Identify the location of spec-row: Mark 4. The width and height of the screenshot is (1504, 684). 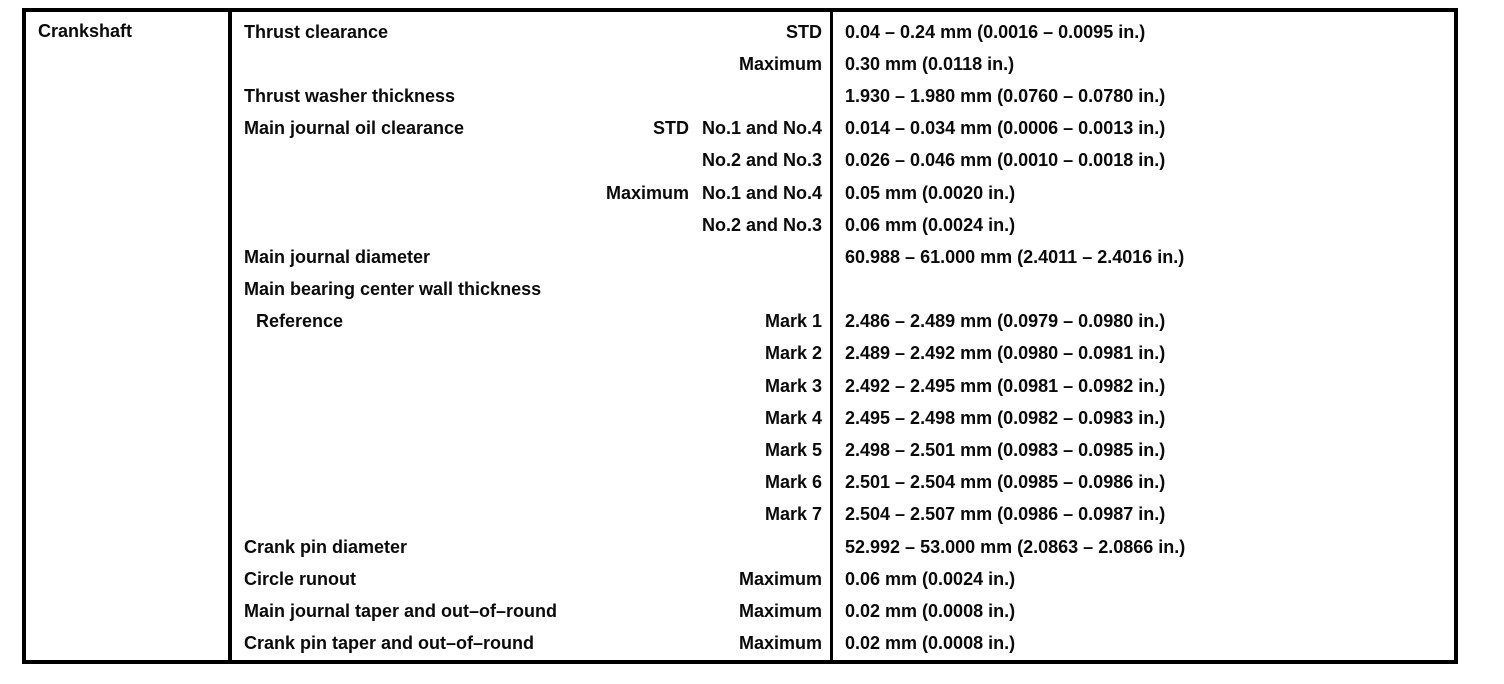
(531, 418).